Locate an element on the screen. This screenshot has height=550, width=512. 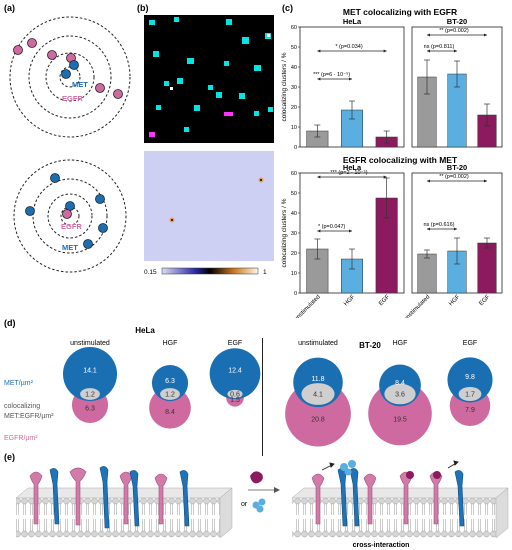
colorbar-max: 1 is located at coordinates (265, 272).